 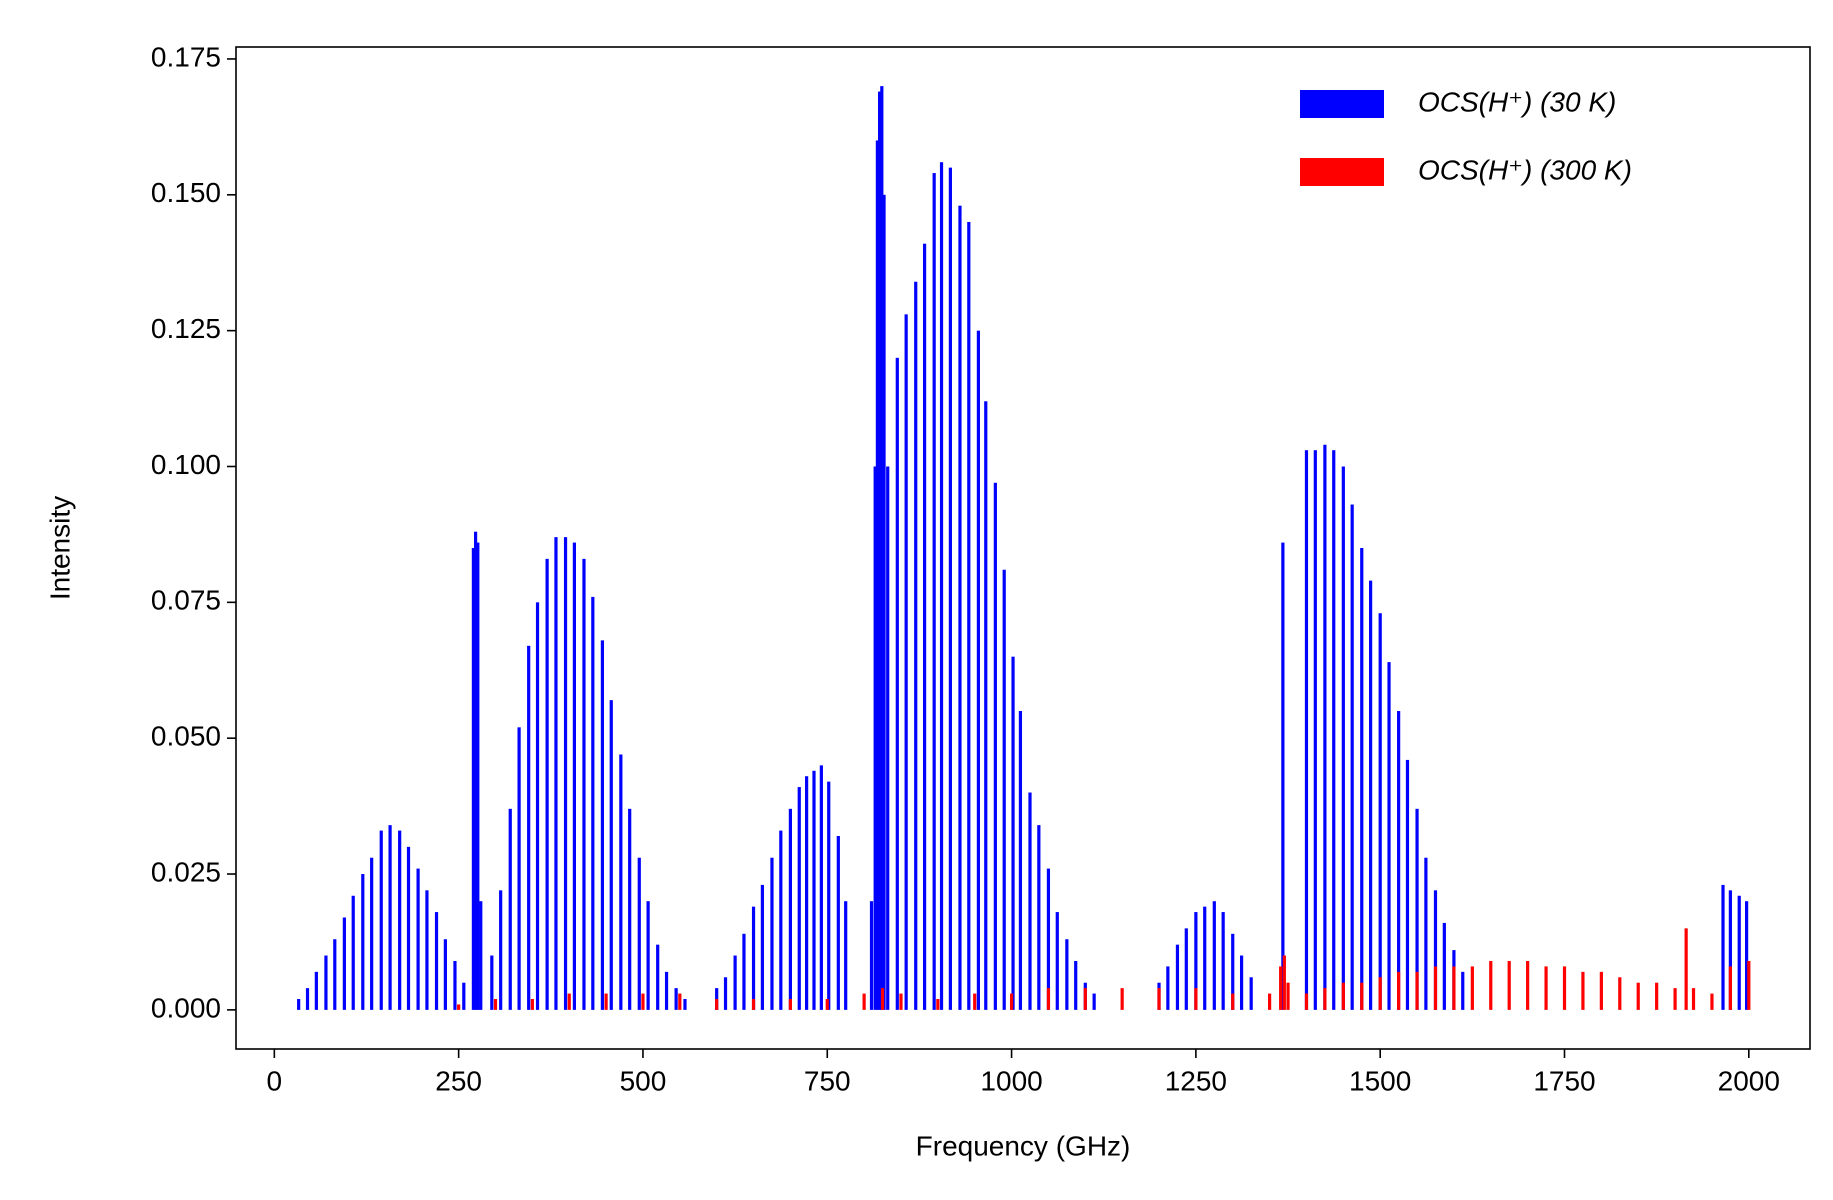 What do you see at coordinates (186, 600) in the screenshot?
I see `y-tick-label: 0.075` at bounding box center [186, 600].